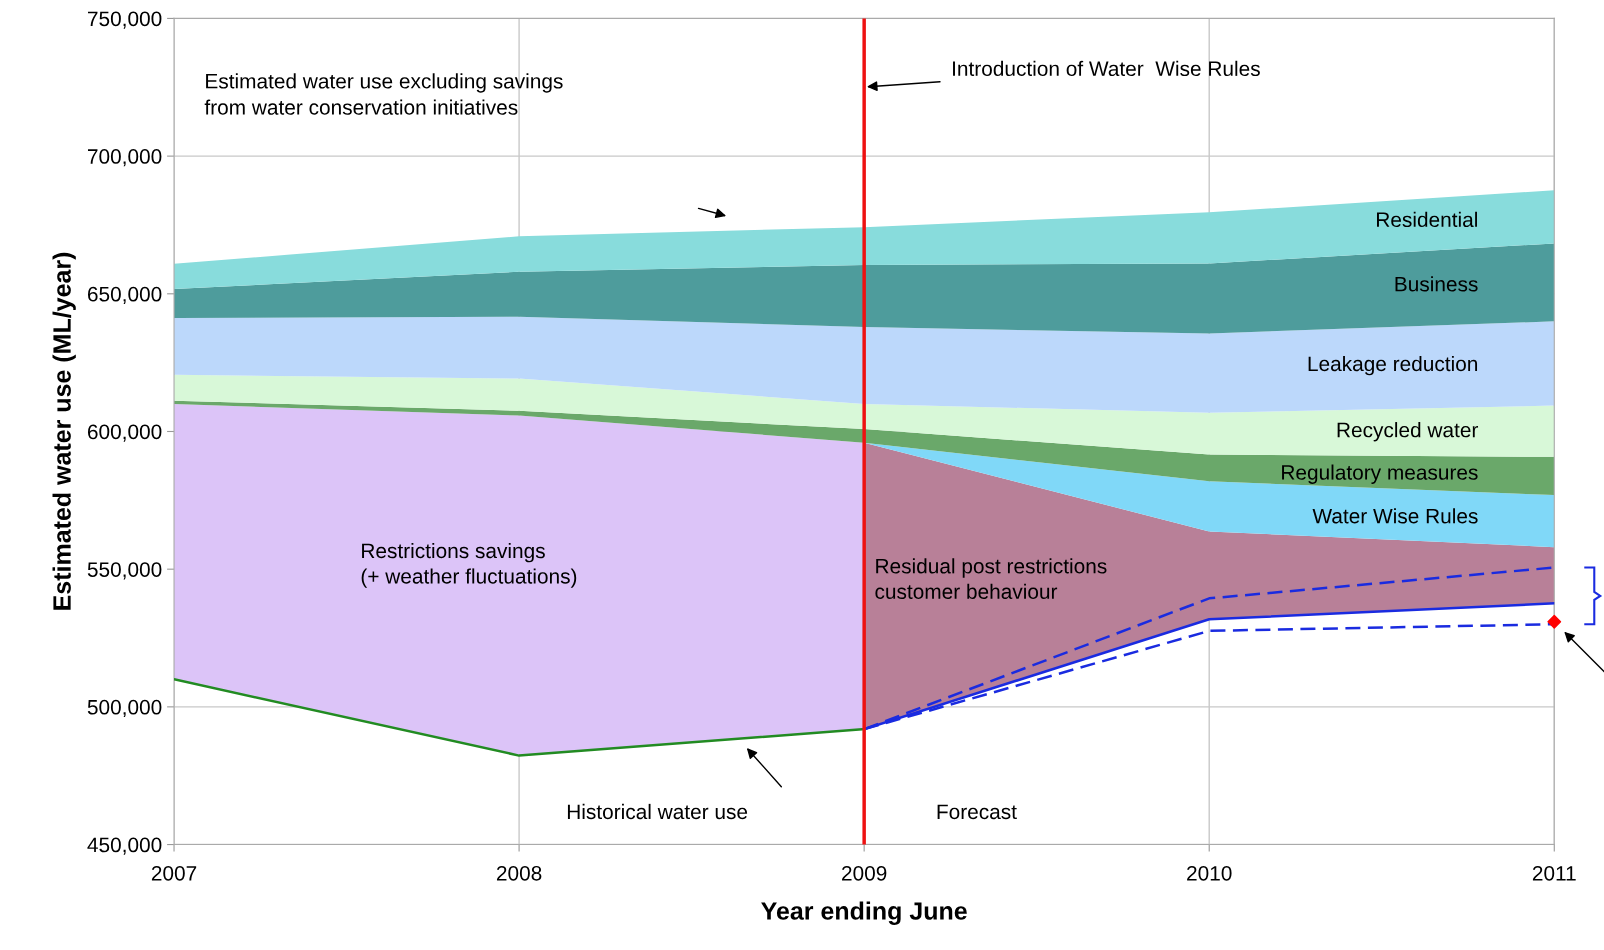 The image size is (1604, 950). I want to click on annotation: Forecast, so click(977, 812).